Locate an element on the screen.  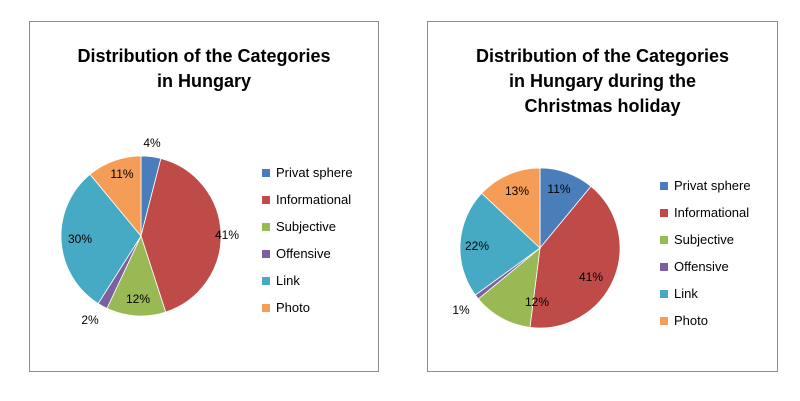
pie-chart: 11% 41% 12% 1% 22% 13% is located at coordinates (536, 248).